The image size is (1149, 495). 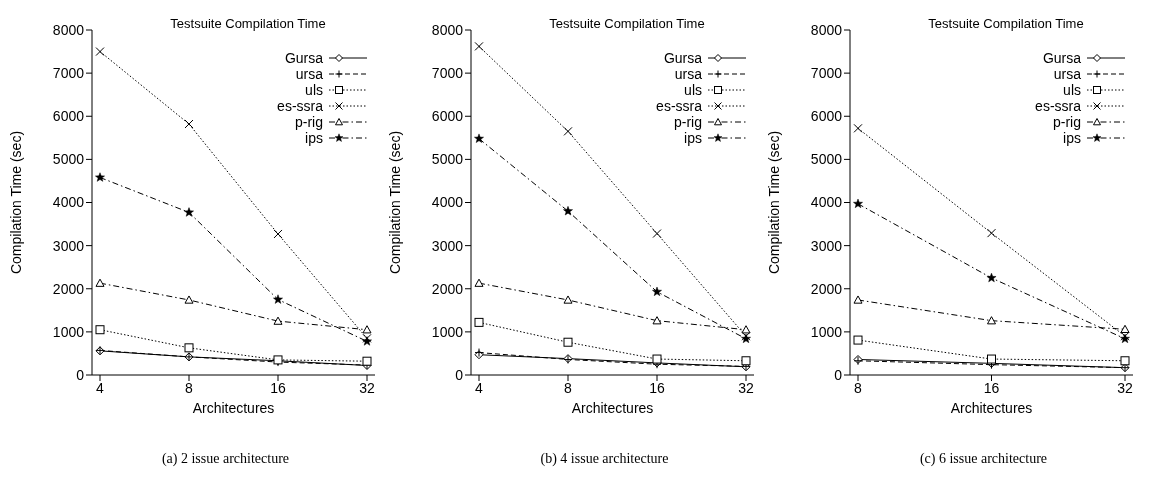 I want to click on text: (b) 4 issue architecture, so click(x=604, y=459).